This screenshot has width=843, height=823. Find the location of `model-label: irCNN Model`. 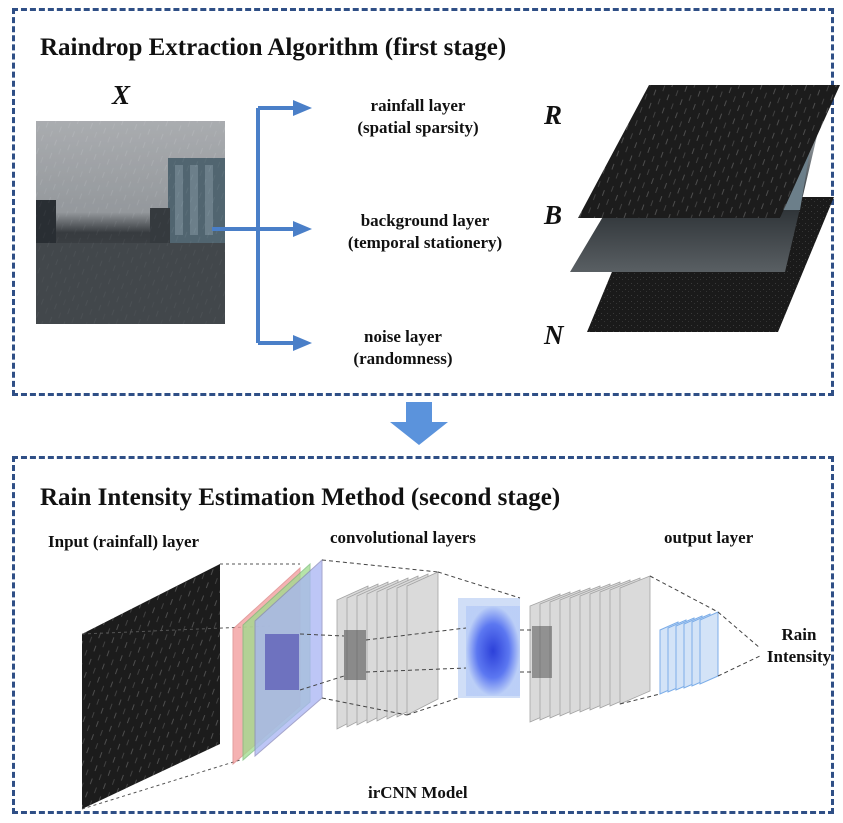

model-label: irCNN Model is located at coordinates (418, 792).